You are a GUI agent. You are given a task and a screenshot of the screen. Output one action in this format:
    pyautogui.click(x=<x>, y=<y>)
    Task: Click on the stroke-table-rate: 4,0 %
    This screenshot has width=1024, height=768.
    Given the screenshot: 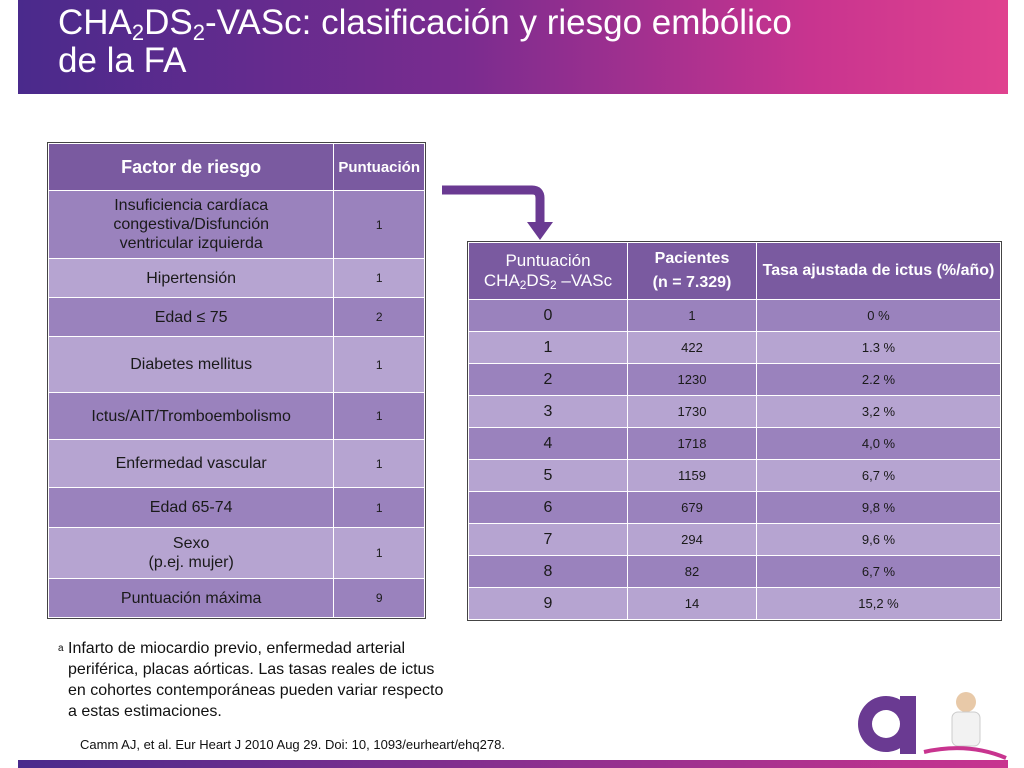 What is the action you would take?
    pyautogui.click(x=878, y=443)
    